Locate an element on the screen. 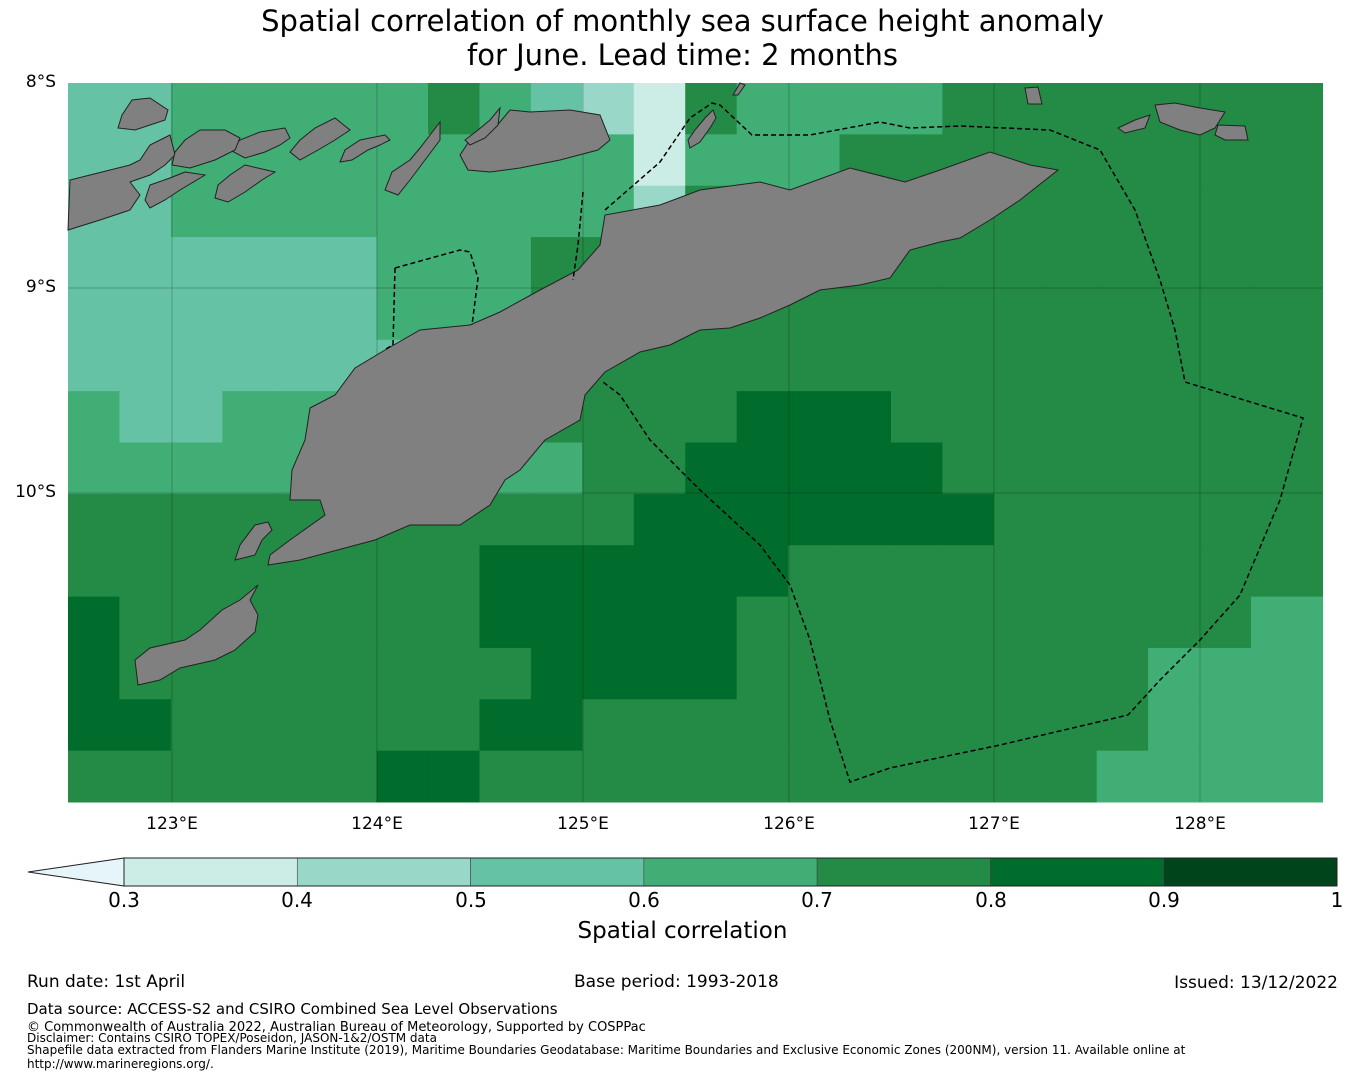  lat-label-10s: 10°S is located at coordinates (35, 492).